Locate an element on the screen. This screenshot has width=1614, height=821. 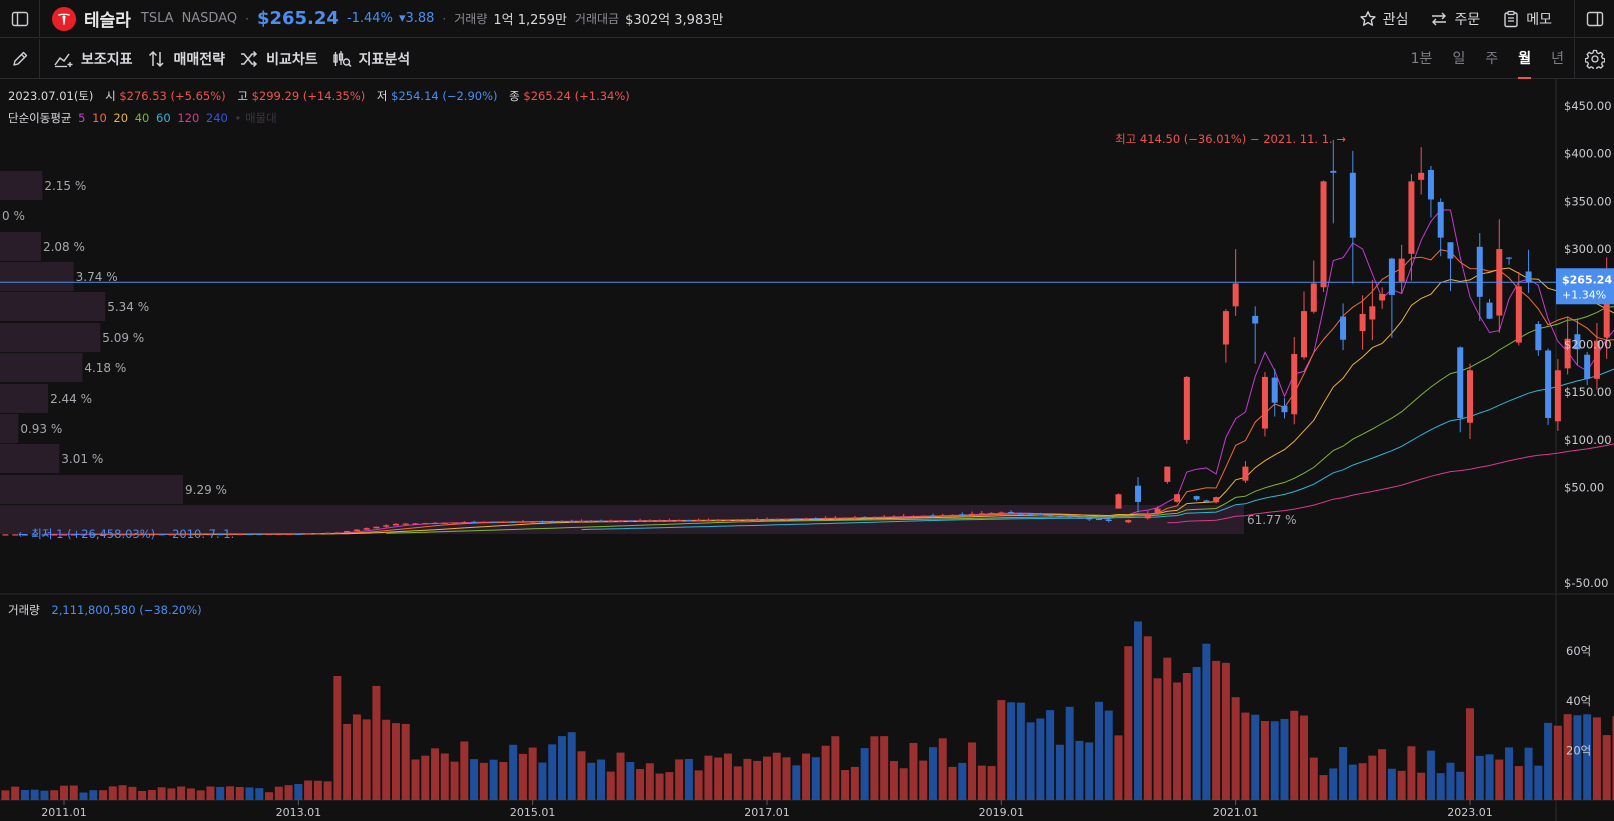
trading-strategy-label: 매매전략 is located at coordinates (199, 59).